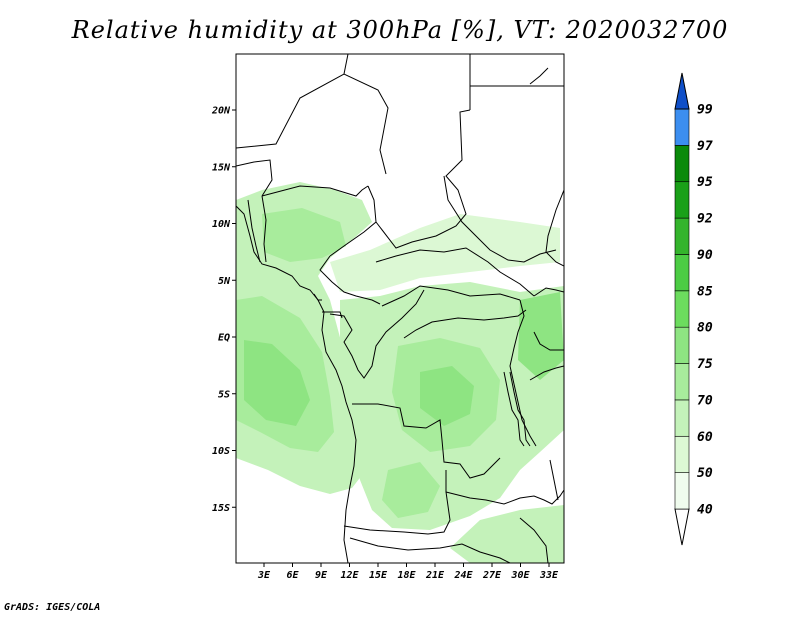  What do you see at coordinates (353, 221) in the screenshot?
I see `border-chad-west` at bounding box center [353, 221].